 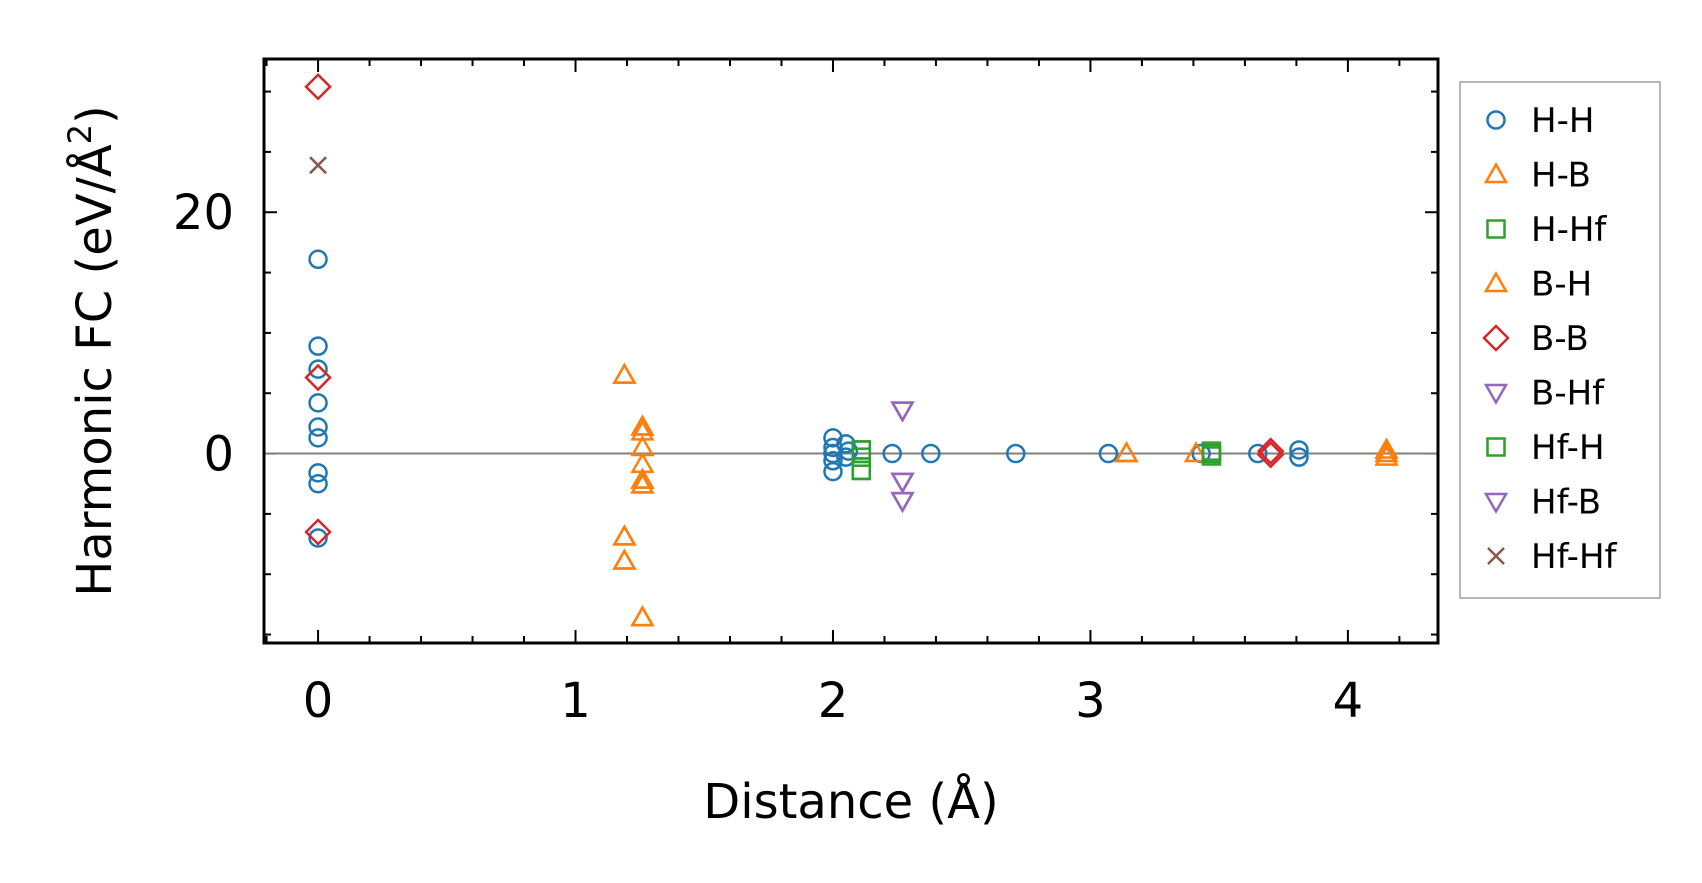 What do you see at coordinates (1496, 503) in the screenshot?
I see `legend-marker-hf-b` at bounding box center [1496, 503].